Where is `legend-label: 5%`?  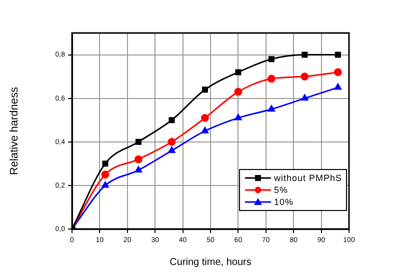 legend-label: 5% is located at coordinates (281, 190).